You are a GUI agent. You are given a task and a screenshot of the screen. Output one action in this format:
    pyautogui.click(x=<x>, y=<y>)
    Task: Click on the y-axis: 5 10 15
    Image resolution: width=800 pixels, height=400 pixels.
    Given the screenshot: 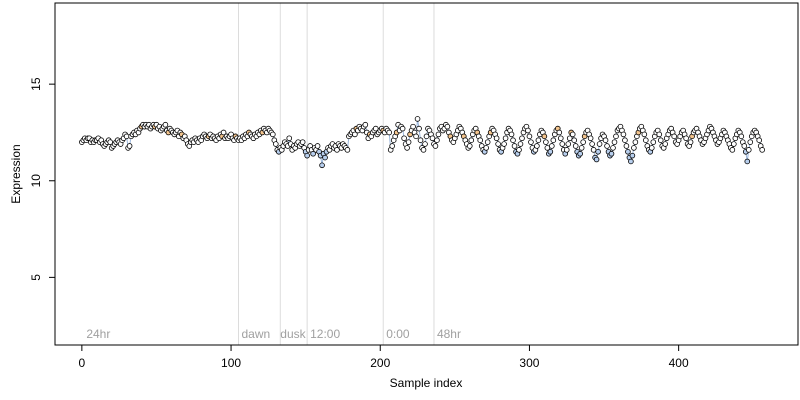 What is the action you would take?
    pyautogui.click(x=42, y=179)
    